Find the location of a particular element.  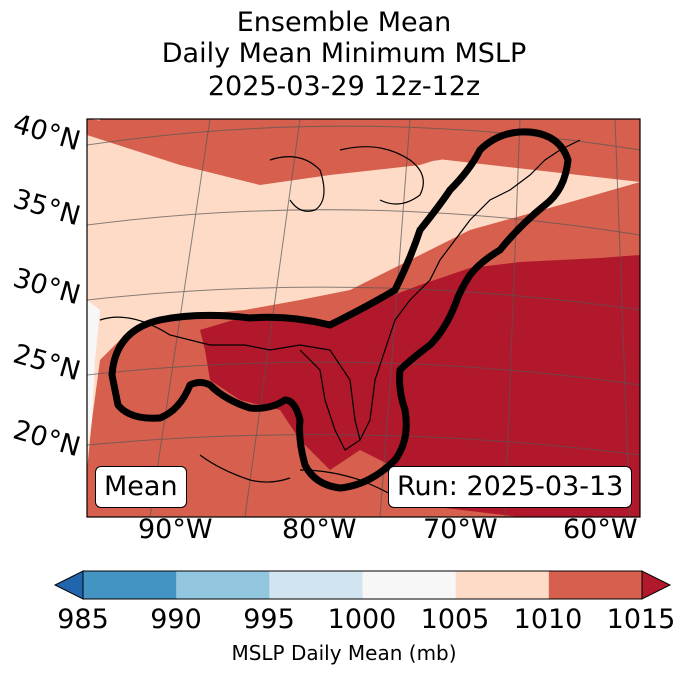

lon-label-80w: 80°W is located at coordinates (319, 529).